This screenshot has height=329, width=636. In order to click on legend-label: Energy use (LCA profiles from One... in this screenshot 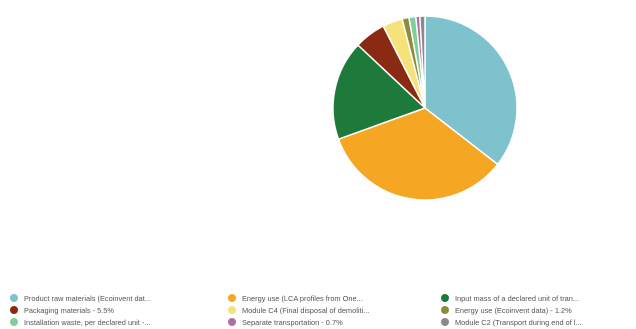, I will do `click(302, 298)`.